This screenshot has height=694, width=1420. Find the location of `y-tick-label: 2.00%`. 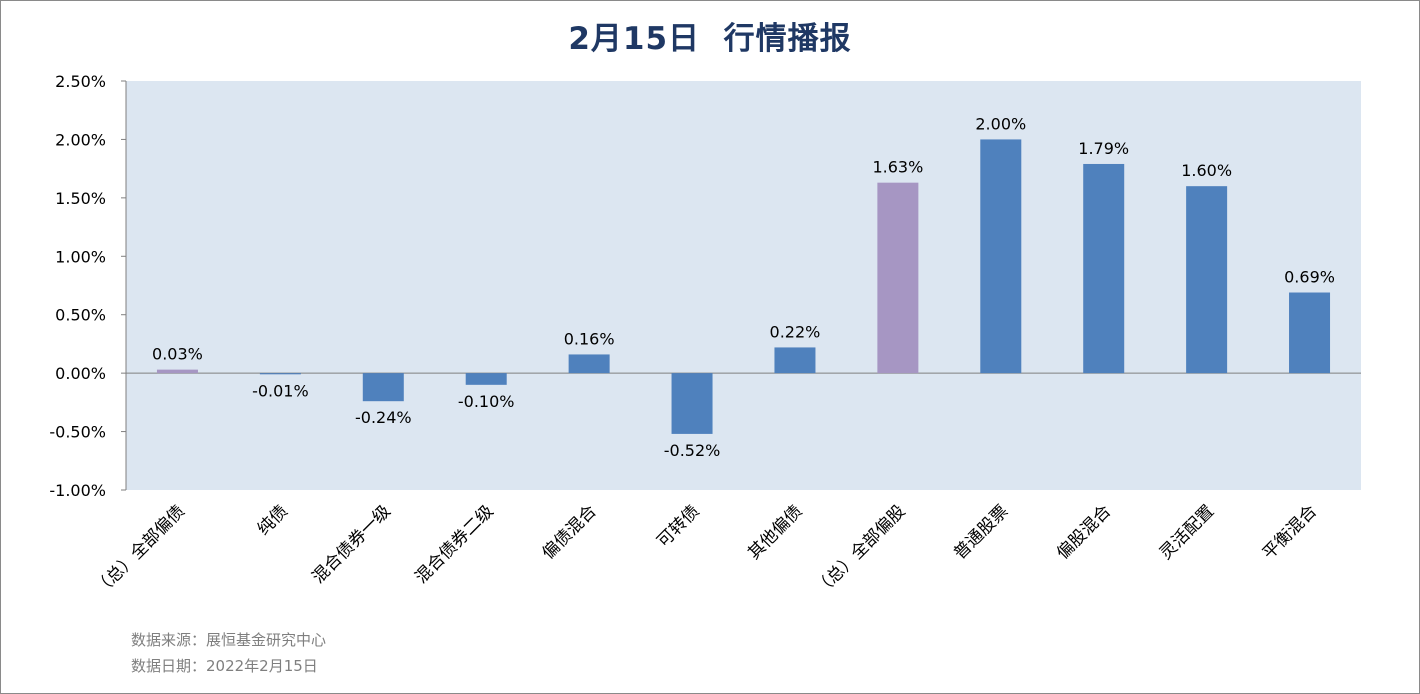

y-tick-label: 2.00% is located at coordinates (80, 139).